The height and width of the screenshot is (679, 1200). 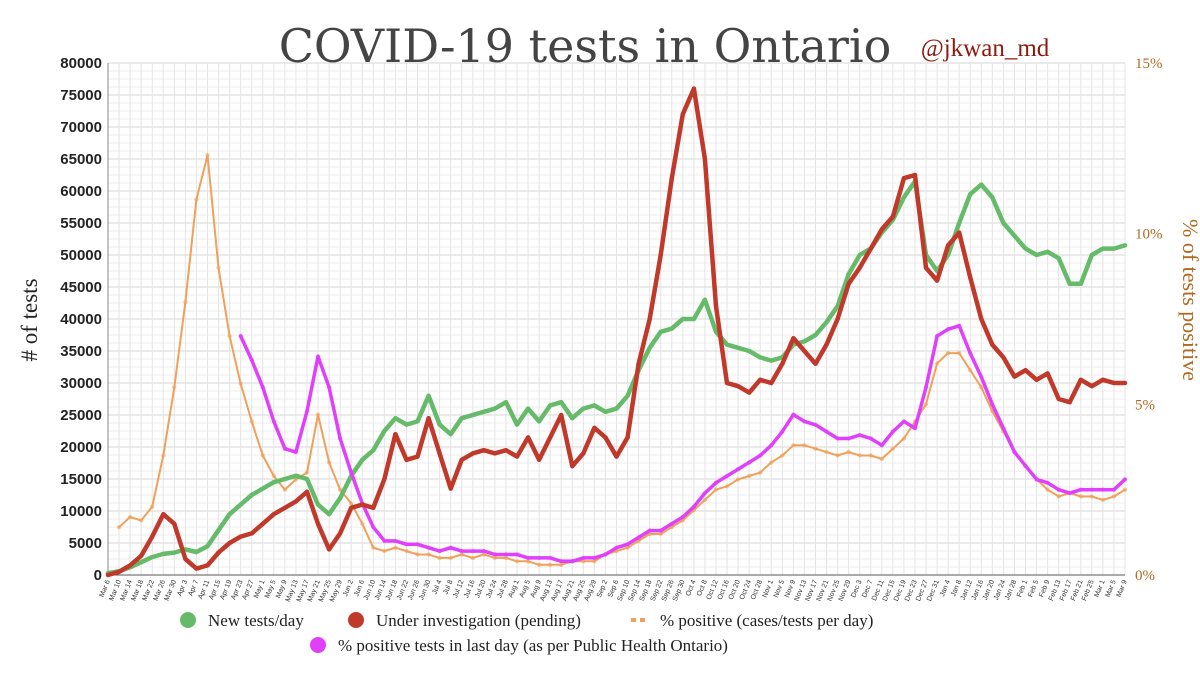 I want to click on y-tick-label: 25000, so click(x=81, y=415).